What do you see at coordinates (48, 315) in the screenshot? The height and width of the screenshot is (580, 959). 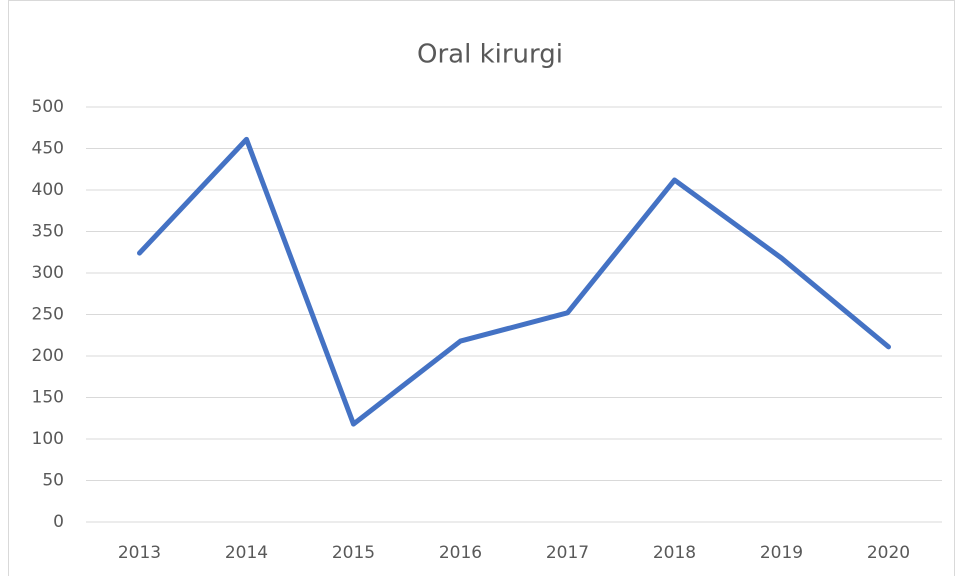 I see `y-tick-label: 250` at bounding box center [48, 315].